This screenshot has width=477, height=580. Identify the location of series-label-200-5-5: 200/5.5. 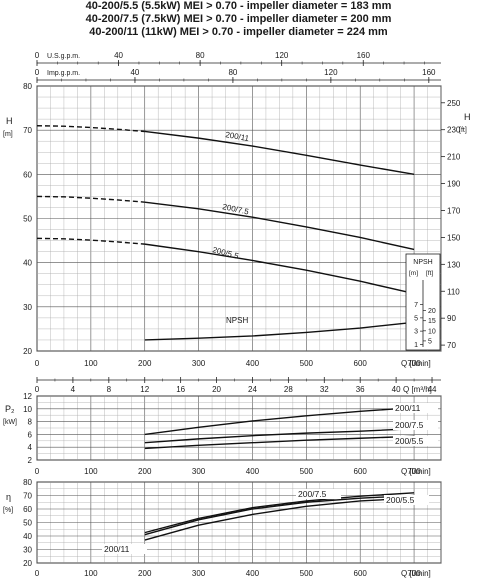
(225, 253).